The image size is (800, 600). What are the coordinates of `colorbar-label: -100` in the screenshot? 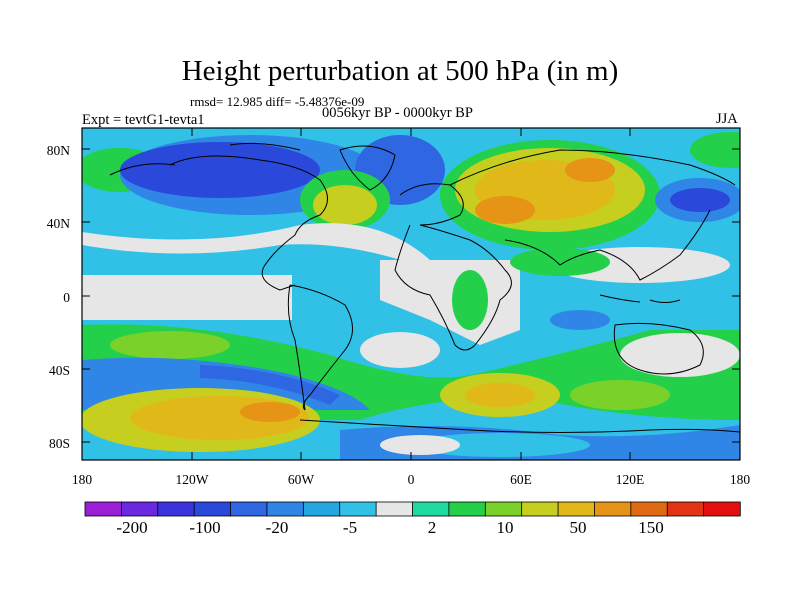 It's located at (205, 527).